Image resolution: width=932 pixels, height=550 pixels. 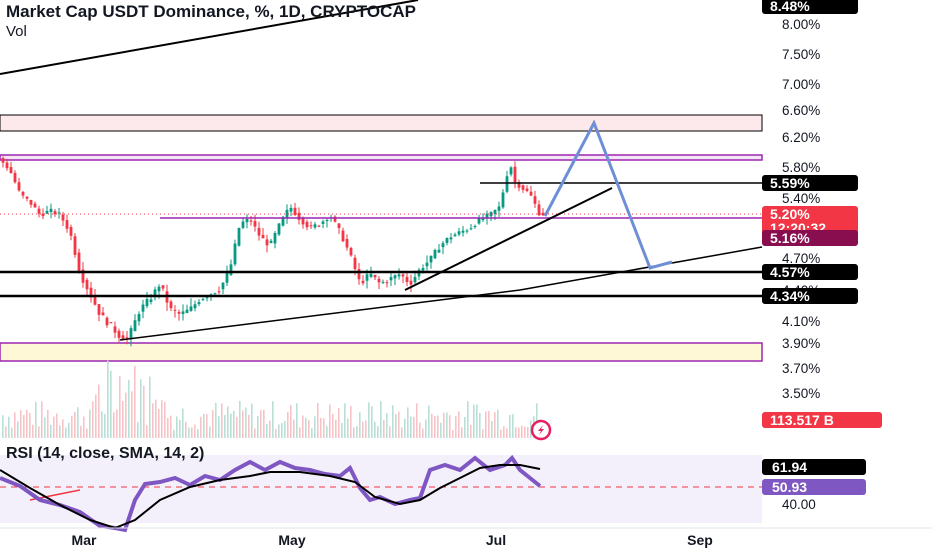 What do you see at coordinates (789, 487) in the screenshot?
I see `rsi-badge-label: 50.93` at bounding box center [789, 487].